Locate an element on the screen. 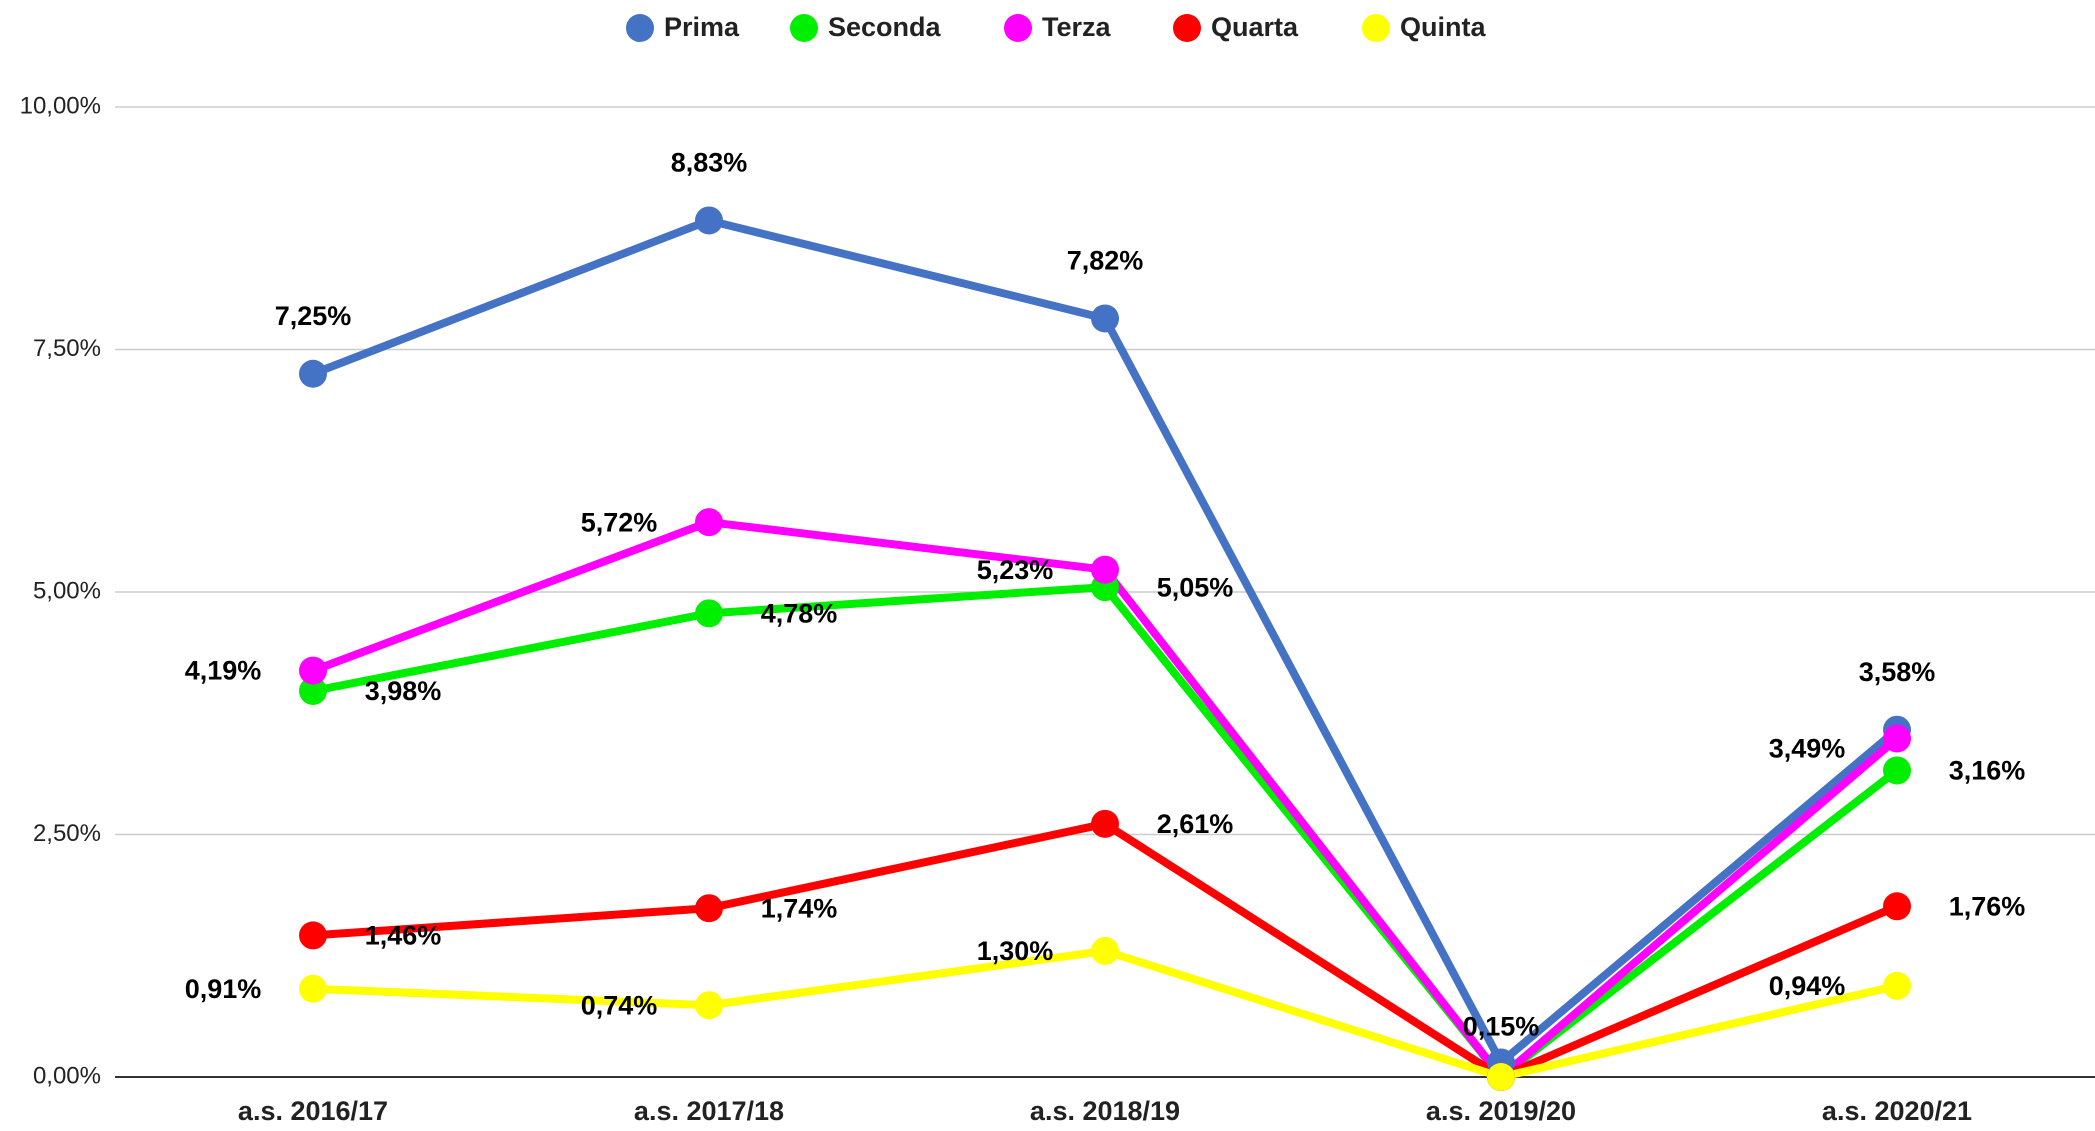 The height and width of the screenshot is (1131, 2095). legend-label: Quinta is located at coordinates (1443, 27).